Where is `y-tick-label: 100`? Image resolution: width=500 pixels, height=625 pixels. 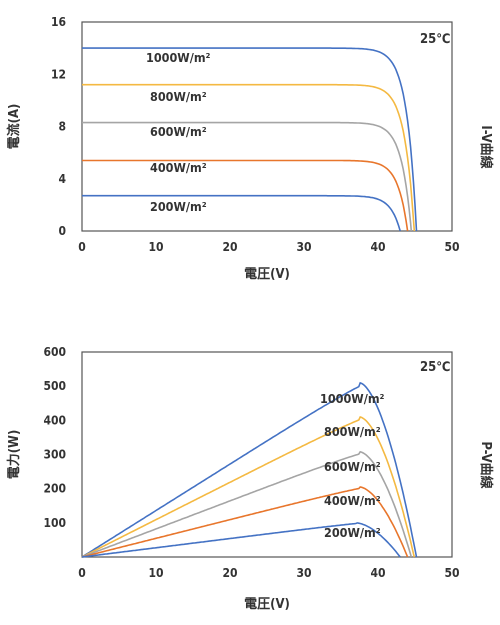
y-tick-label: 100 is located at coordinates (54, 523).